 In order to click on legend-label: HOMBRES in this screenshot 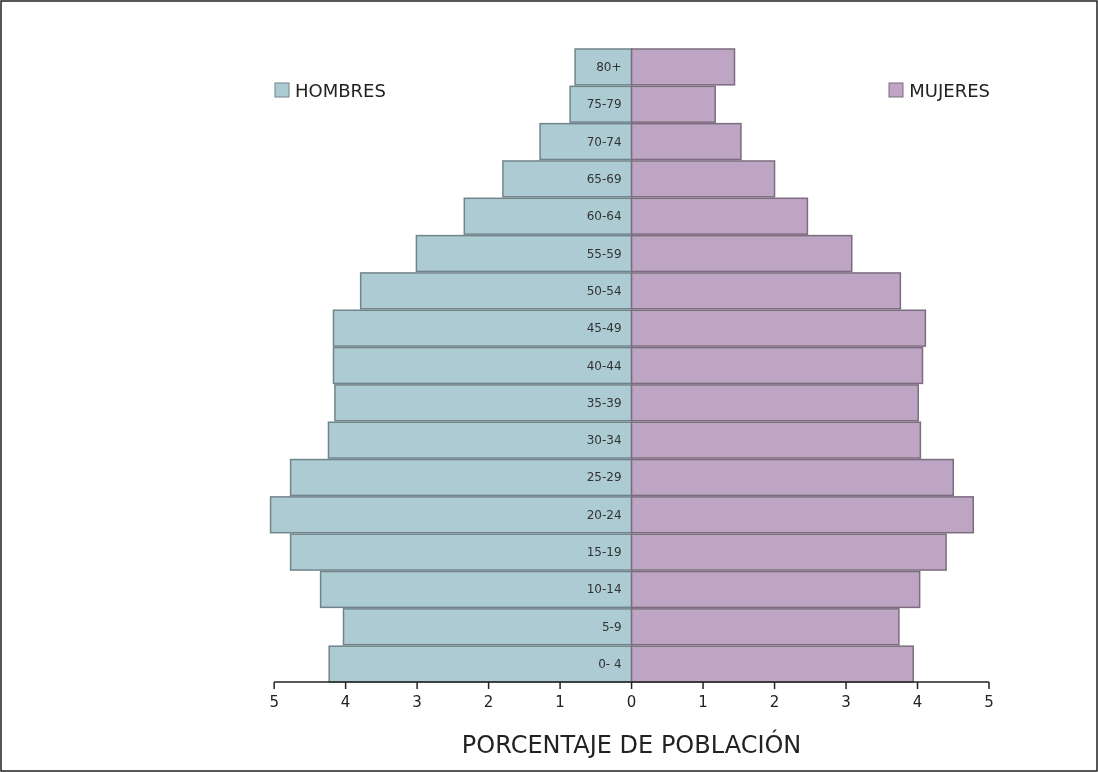, I will do `click(340, 90)`.